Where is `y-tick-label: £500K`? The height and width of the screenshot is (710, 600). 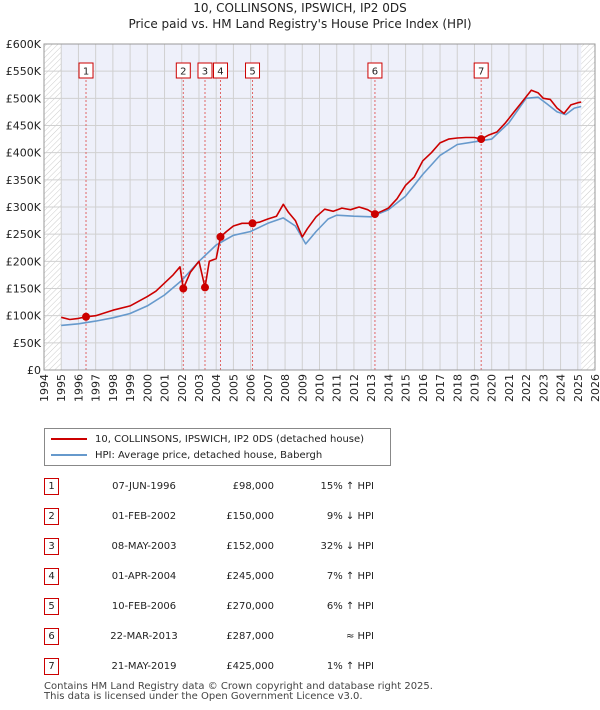 y-tick-label: £500K is located at coordinates (24, 98).